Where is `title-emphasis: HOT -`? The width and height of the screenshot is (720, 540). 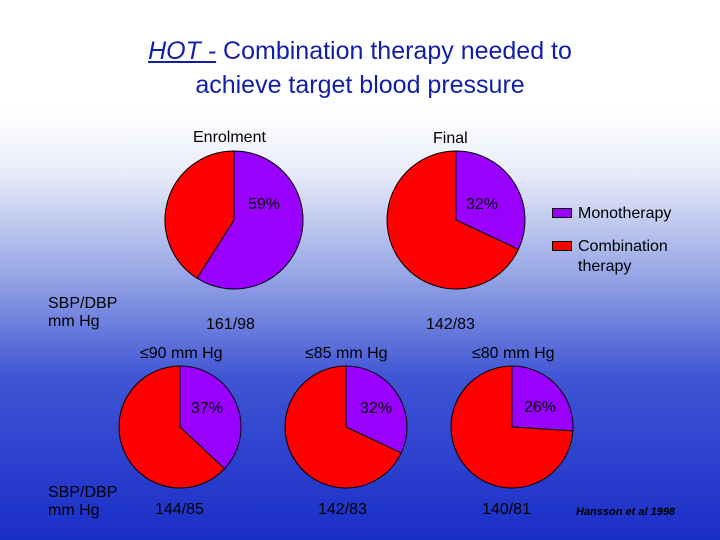 title-emphasis: HOT - is located at coordinates (182, 51).